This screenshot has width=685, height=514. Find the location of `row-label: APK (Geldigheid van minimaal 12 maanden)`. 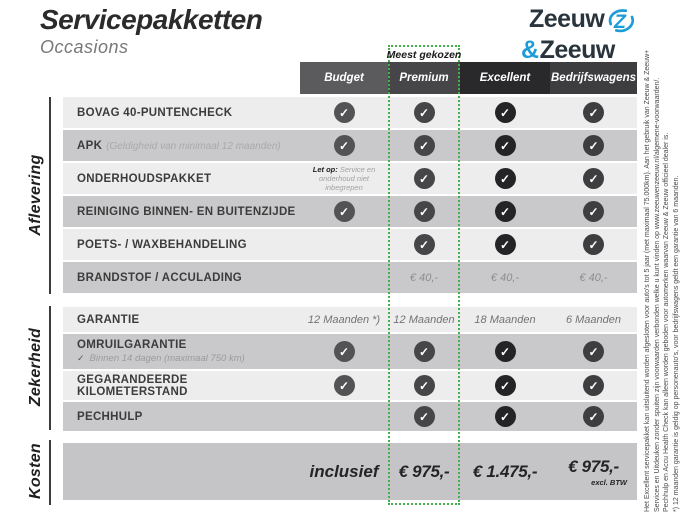

row-label: APK (Geldigheid van minimaal 12 maanden) is located at coordinates (179, 145).